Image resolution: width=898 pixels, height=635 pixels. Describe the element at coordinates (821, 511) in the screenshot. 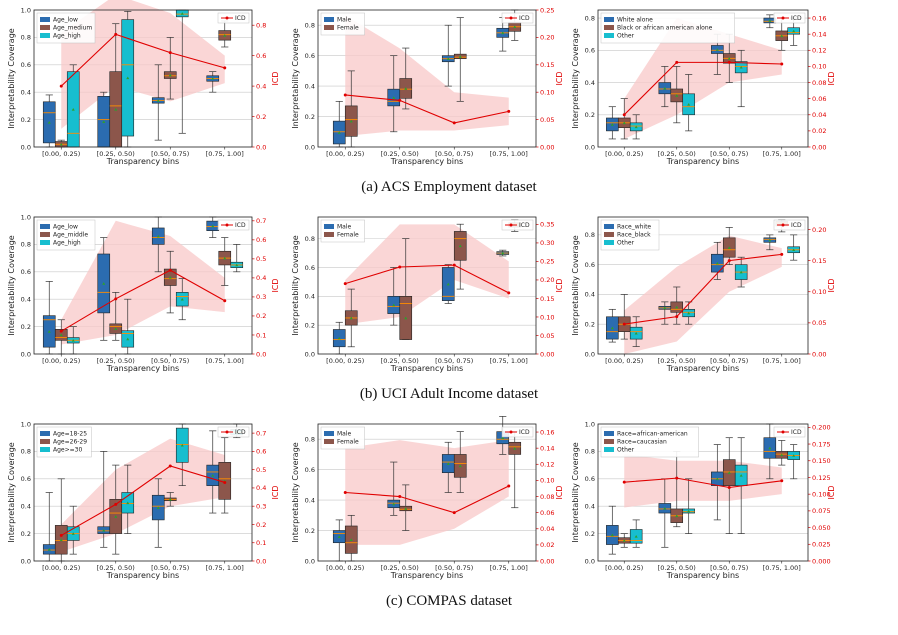

I see `y2-tick-label: 0.075` at that location.